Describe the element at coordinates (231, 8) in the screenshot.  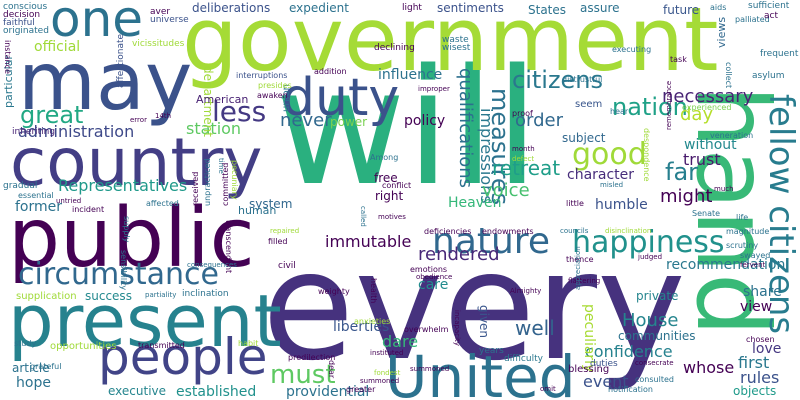
I see `word-deliberations: deliberations` at that location.